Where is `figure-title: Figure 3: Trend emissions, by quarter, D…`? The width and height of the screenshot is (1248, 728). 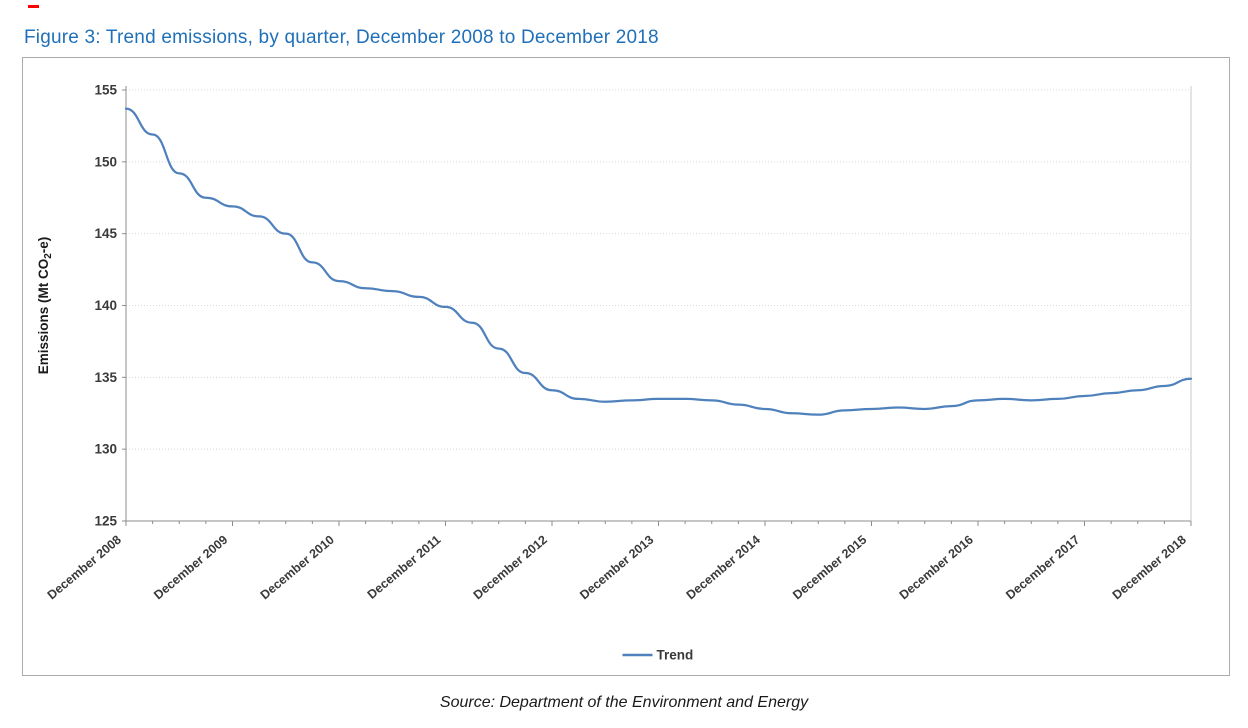 figure-title: Figure 3: Trend emissions, by quarter, D… is located at coordinates (341, 37).